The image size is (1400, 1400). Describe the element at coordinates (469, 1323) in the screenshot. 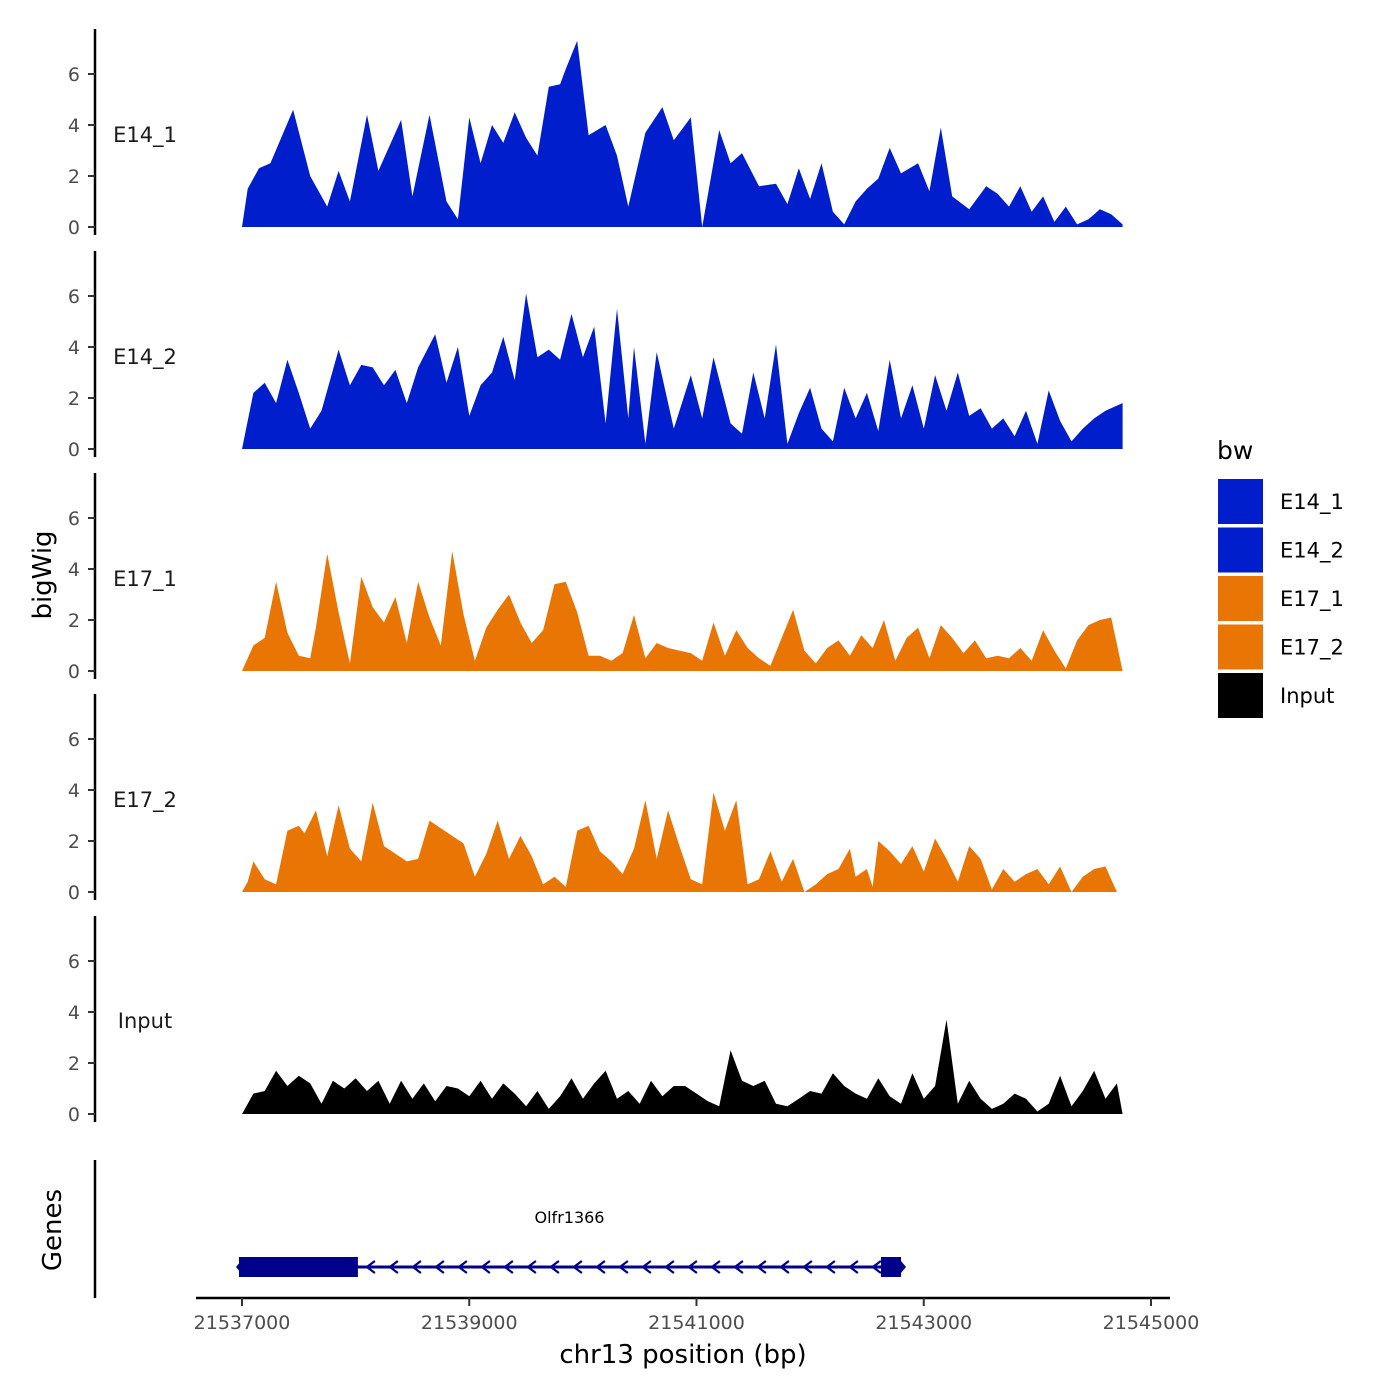

I see `x-tick-label: 21539000` at that location.